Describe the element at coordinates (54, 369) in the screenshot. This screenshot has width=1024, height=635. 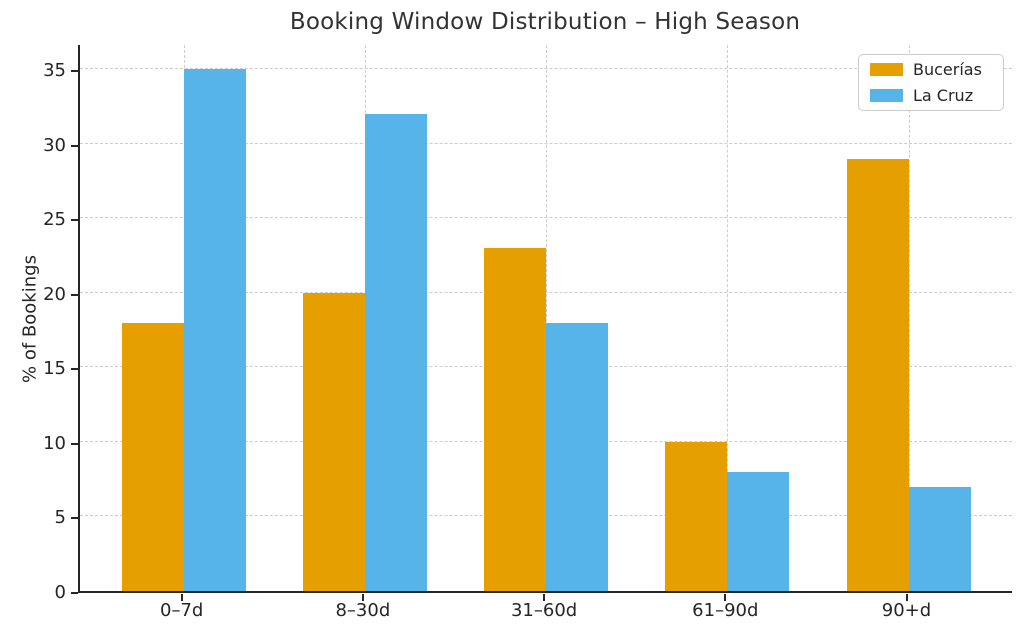
I see `y-tick-label: 15` at that location.